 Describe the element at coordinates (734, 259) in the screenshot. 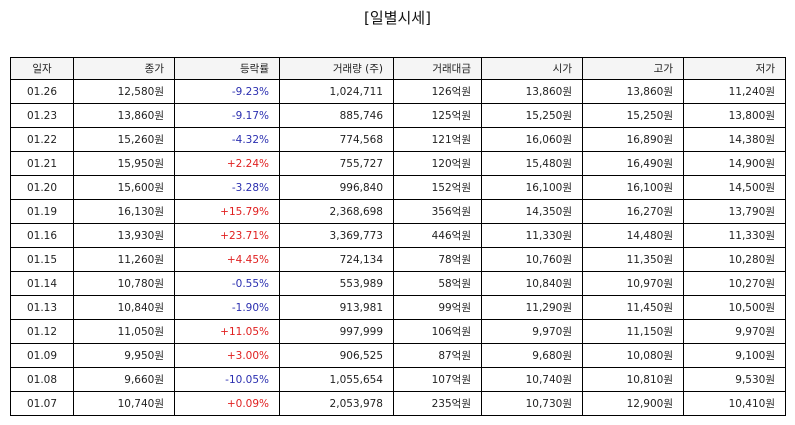

I see `low-cell: 10,280원` at that location.